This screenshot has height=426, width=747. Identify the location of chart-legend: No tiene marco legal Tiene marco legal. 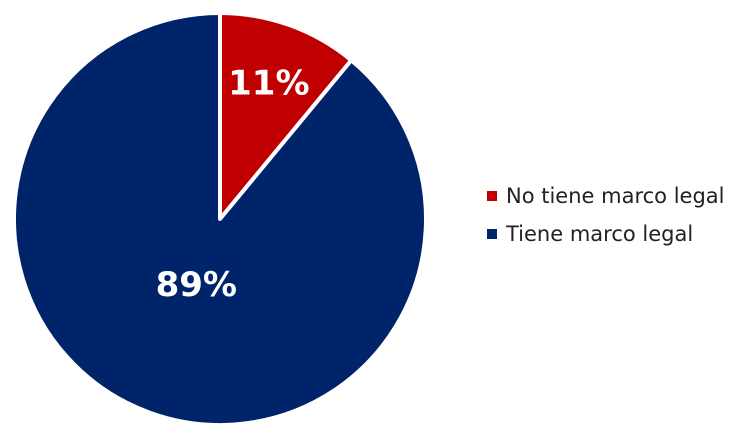
(616, 218).